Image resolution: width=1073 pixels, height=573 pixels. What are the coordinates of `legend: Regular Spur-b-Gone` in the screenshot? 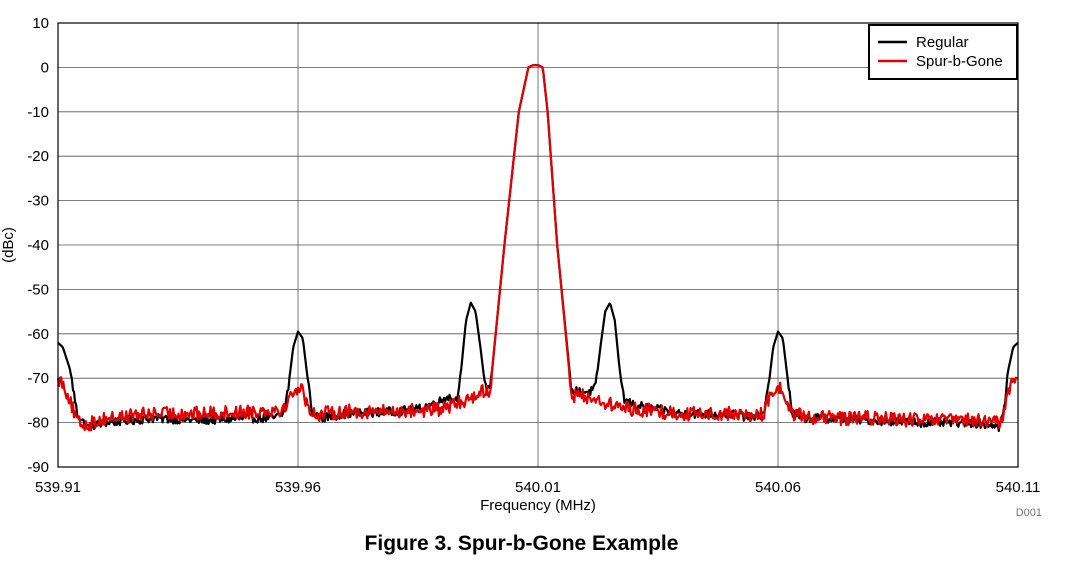 It's located at (943, 52).